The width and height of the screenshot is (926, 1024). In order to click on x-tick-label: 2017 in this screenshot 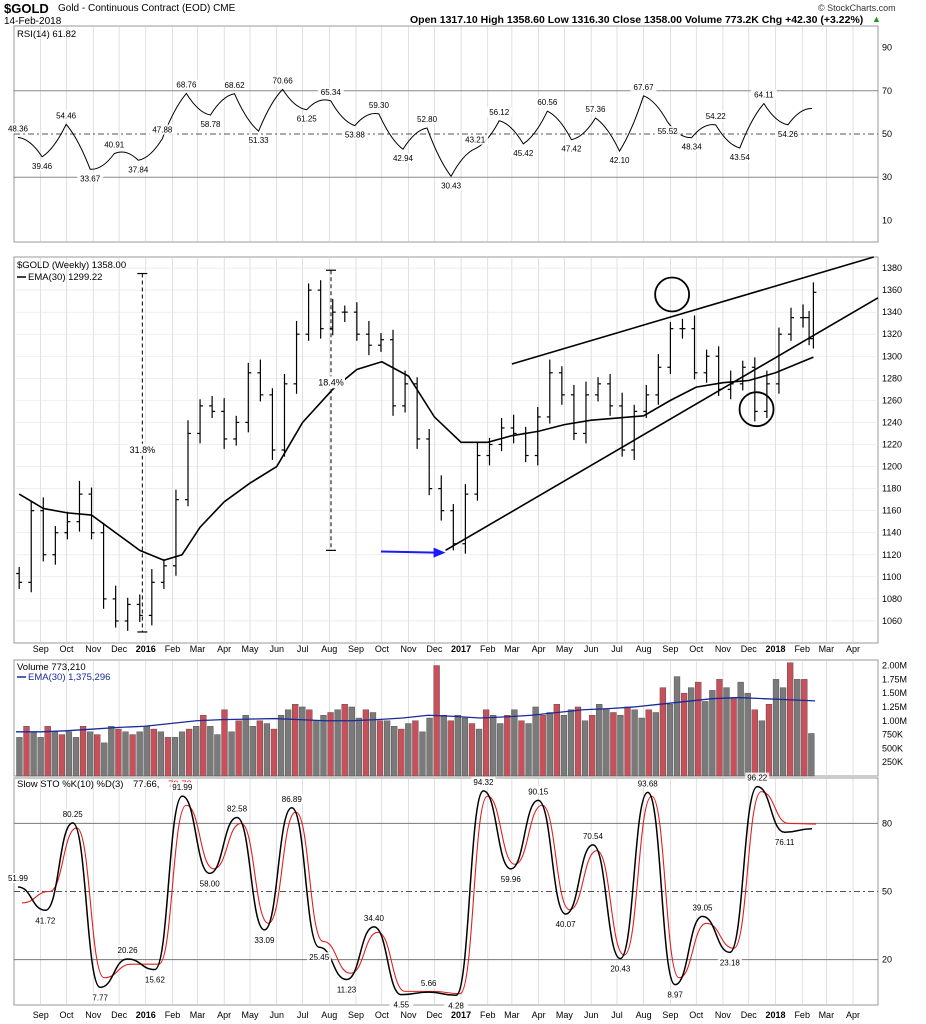, I will do `click(461, 649)`.